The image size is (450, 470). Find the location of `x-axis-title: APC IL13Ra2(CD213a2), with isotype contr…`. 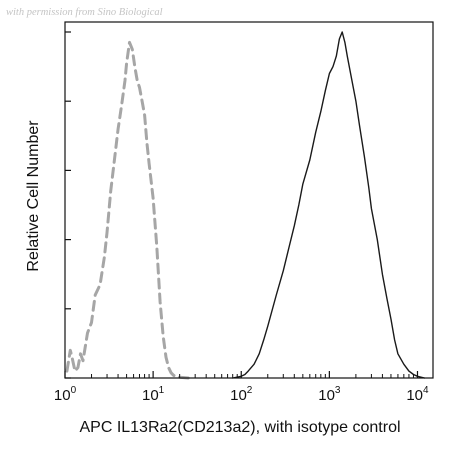

x-axis-title: APC IL13Ra2(CD213a2), with isotype contr… is located at coordinates (239, 427).